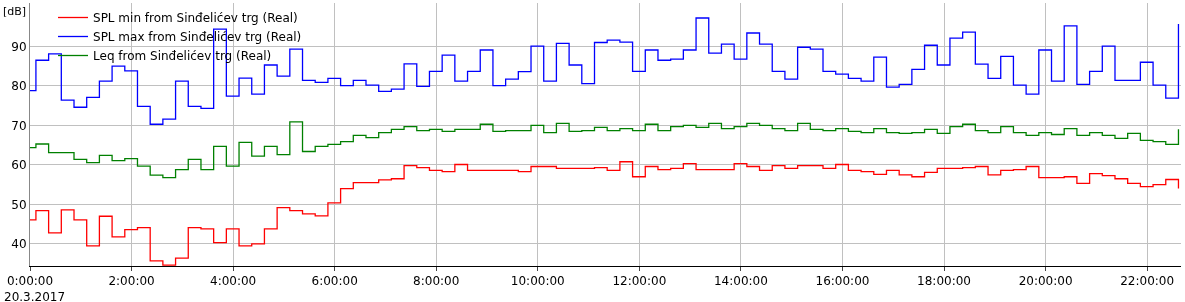 Image resolution: width=1185 pixels, height=302 pixels. I want to click on x-tick-label: 10:00:00, so click(537, 281).